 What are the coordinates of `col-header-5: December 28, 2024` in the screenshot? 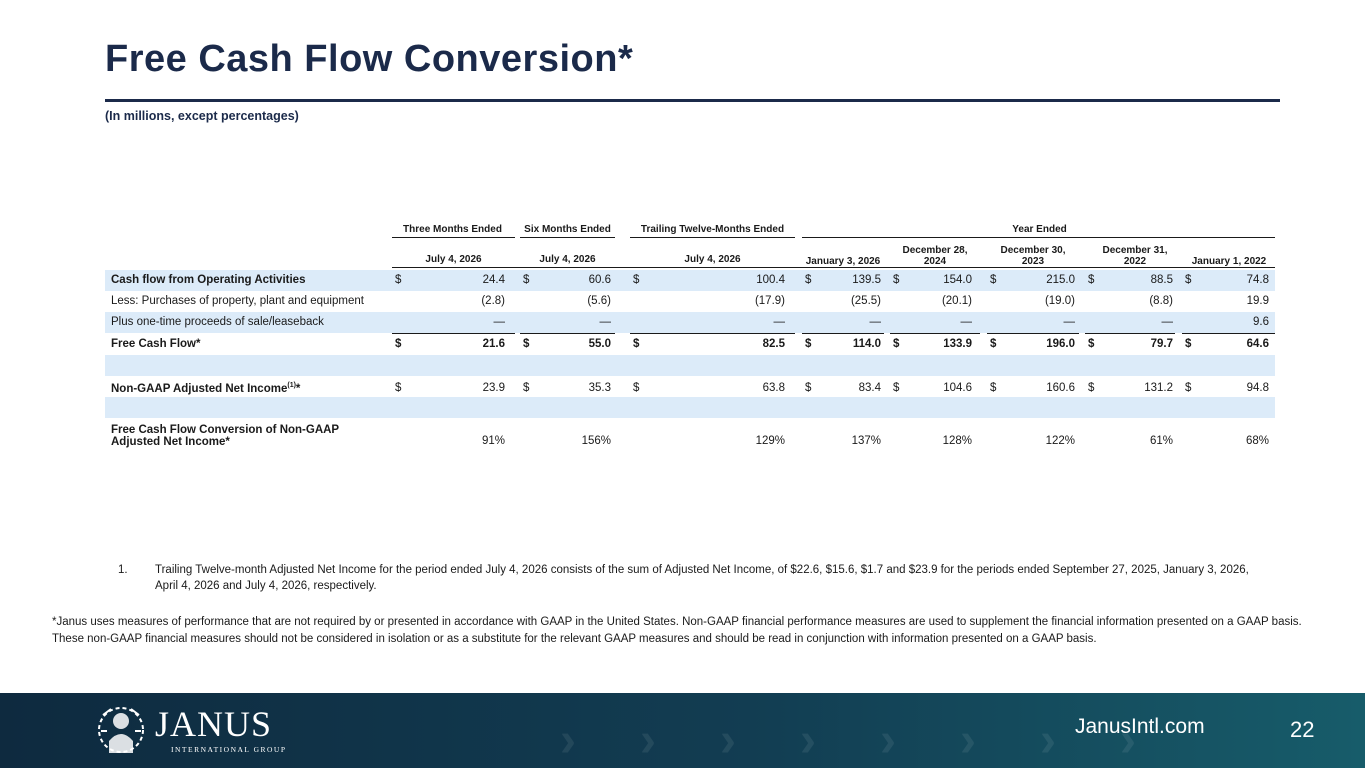 It's located at (935, 256).